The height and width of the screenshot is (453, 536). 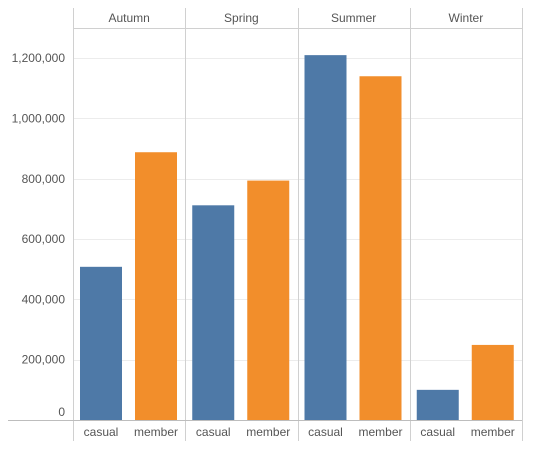 What do you see at coordinates (268, 432) in the screenshot?
I see `x-tick-label-spring-member: member` at bounding box center [268, 432].